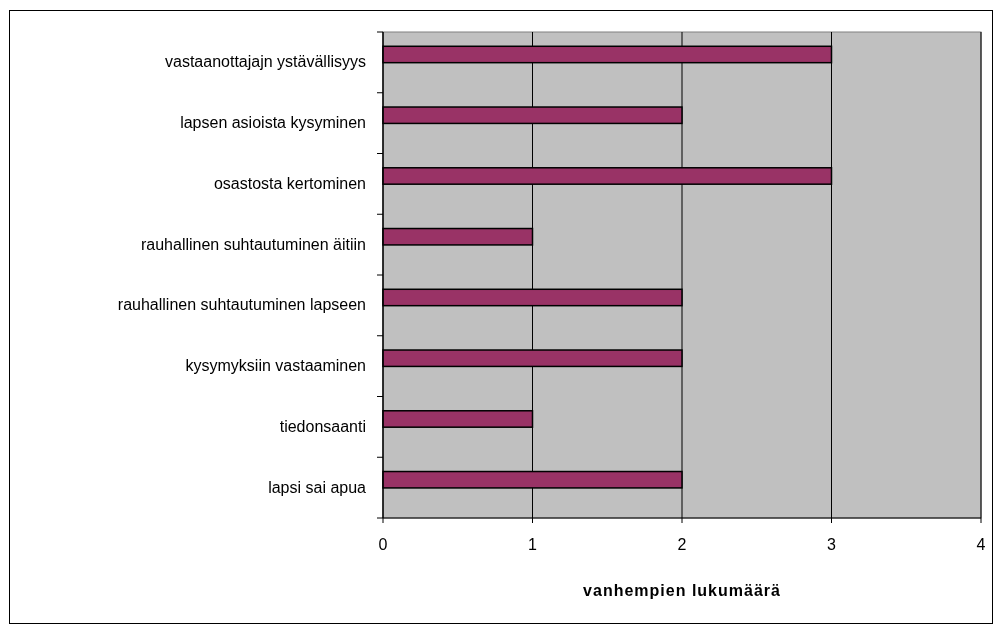 The width and height of the screenshot is (1001, 633). Describe the element at coordinates (383, 544) in the screenshot. I see `x-tick-label: 0` at that location.